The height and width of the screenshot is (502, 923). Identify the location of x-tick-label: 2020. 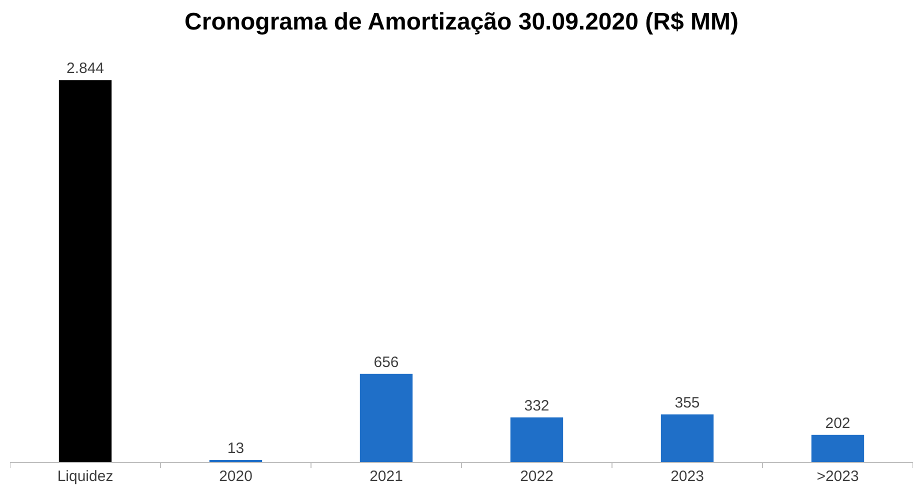
(235, 476).